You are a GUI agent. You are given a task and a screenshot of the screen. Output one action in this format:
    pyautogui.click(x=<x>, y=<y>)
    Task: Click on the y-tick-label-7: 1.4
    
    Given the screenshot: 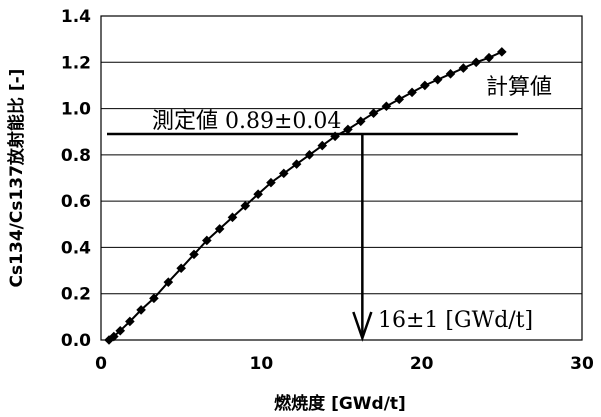 What is the action you would take?
    pyautogui.click(x=76, y=17)
    